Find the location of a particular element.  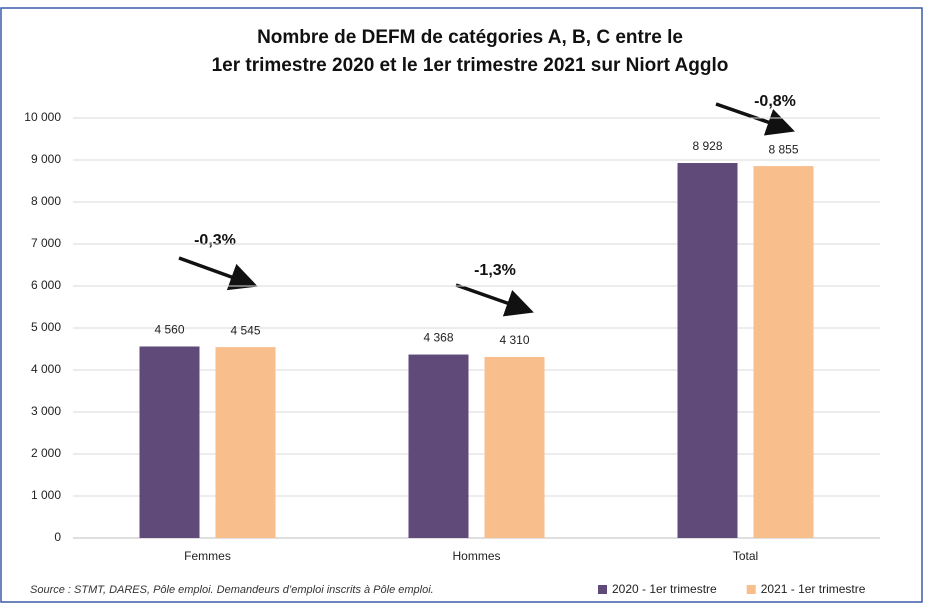

y-tick-label: 1 000 is located at coordinates (46, 495).